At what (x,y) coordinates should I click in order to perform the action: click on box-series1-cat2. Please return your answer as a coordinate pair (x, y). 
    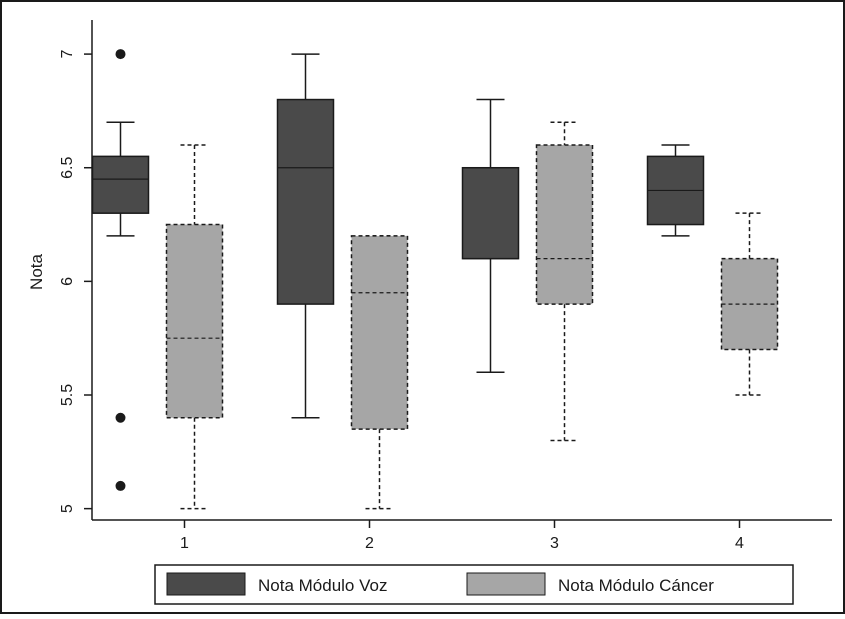
    Looking at the image, I should click on (379, 372).